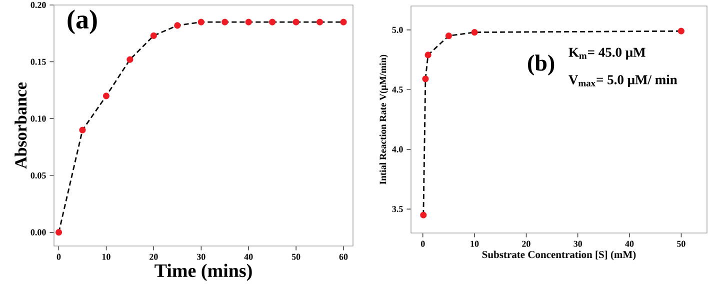  I want to click on annotation: K$_{m}$= 45.0 μM, so click(607, 54).